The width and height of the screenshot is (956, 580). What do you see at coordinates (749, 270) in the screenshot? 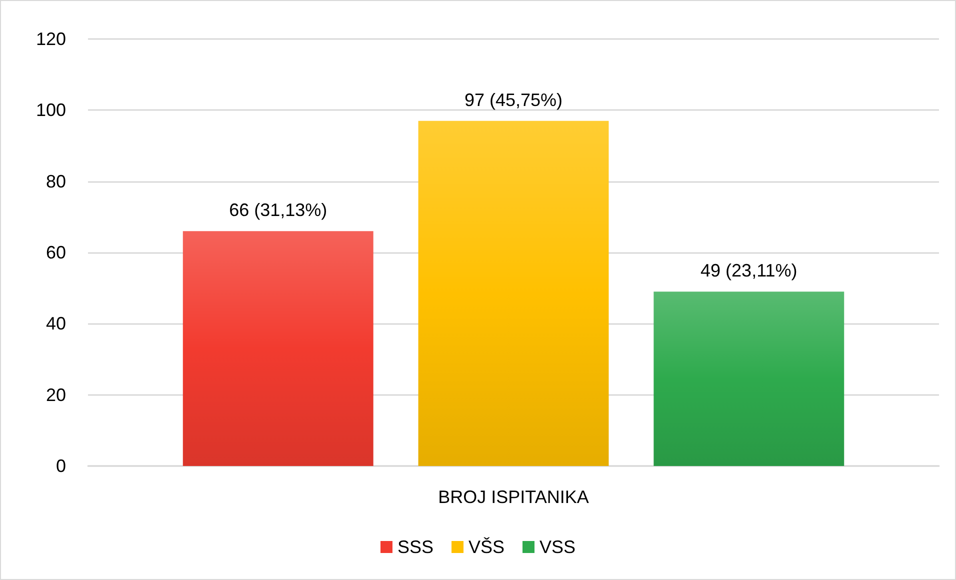
I see `data-label: 49 (23,11%)` at bounding box center [749, 270].